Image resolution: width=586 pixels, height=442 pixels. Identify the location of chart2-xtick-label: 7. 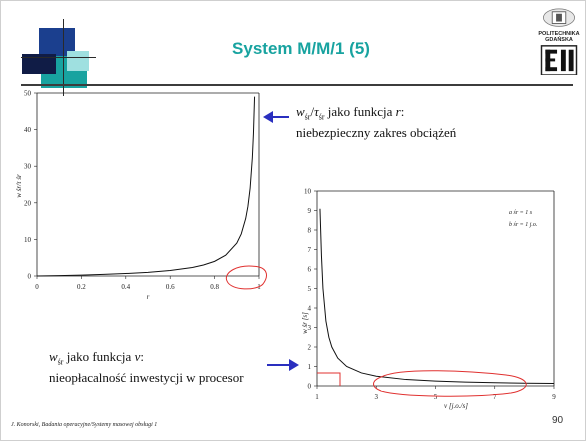
(495, 397).